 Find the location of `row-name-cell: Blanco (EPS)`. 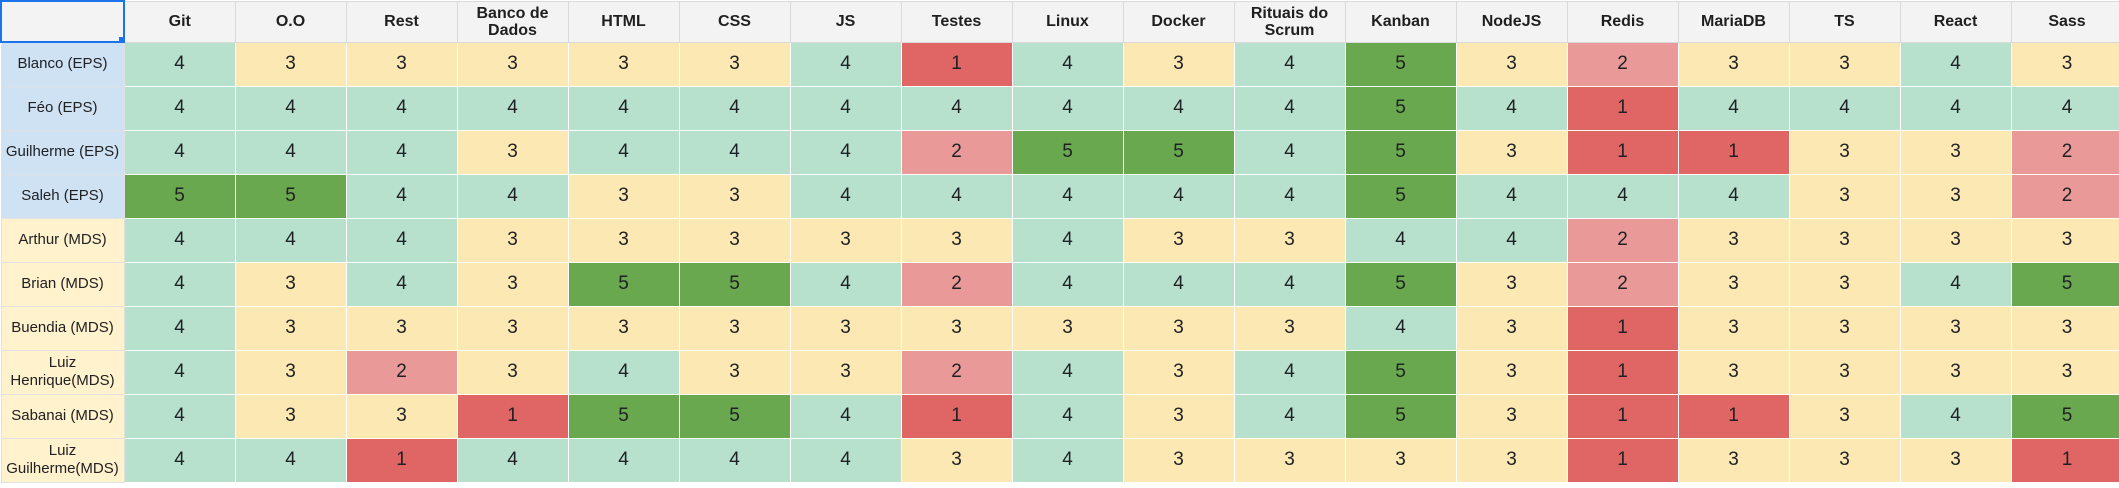

row-name-cell: Blanco (EPS) is located at coordinates (62, 64).